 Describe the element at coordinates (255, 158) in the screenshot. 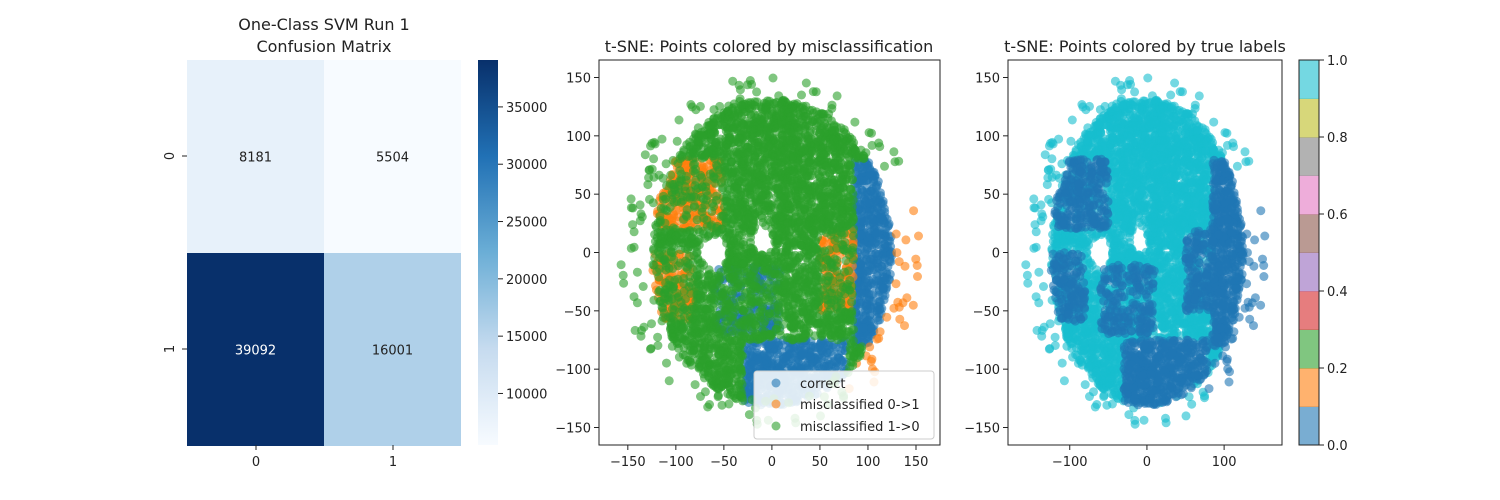

I see `heatmap-cell-value: 8181` at that location.